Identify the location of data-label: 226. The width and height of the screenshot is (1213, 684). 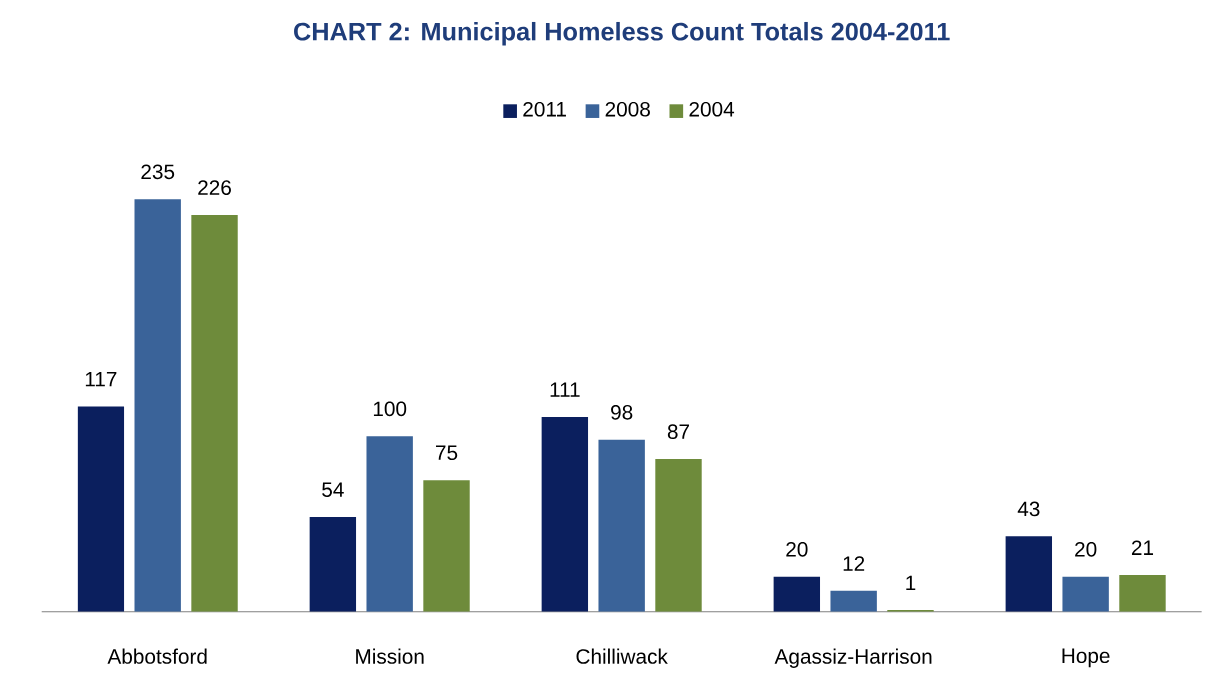
(214, 188).